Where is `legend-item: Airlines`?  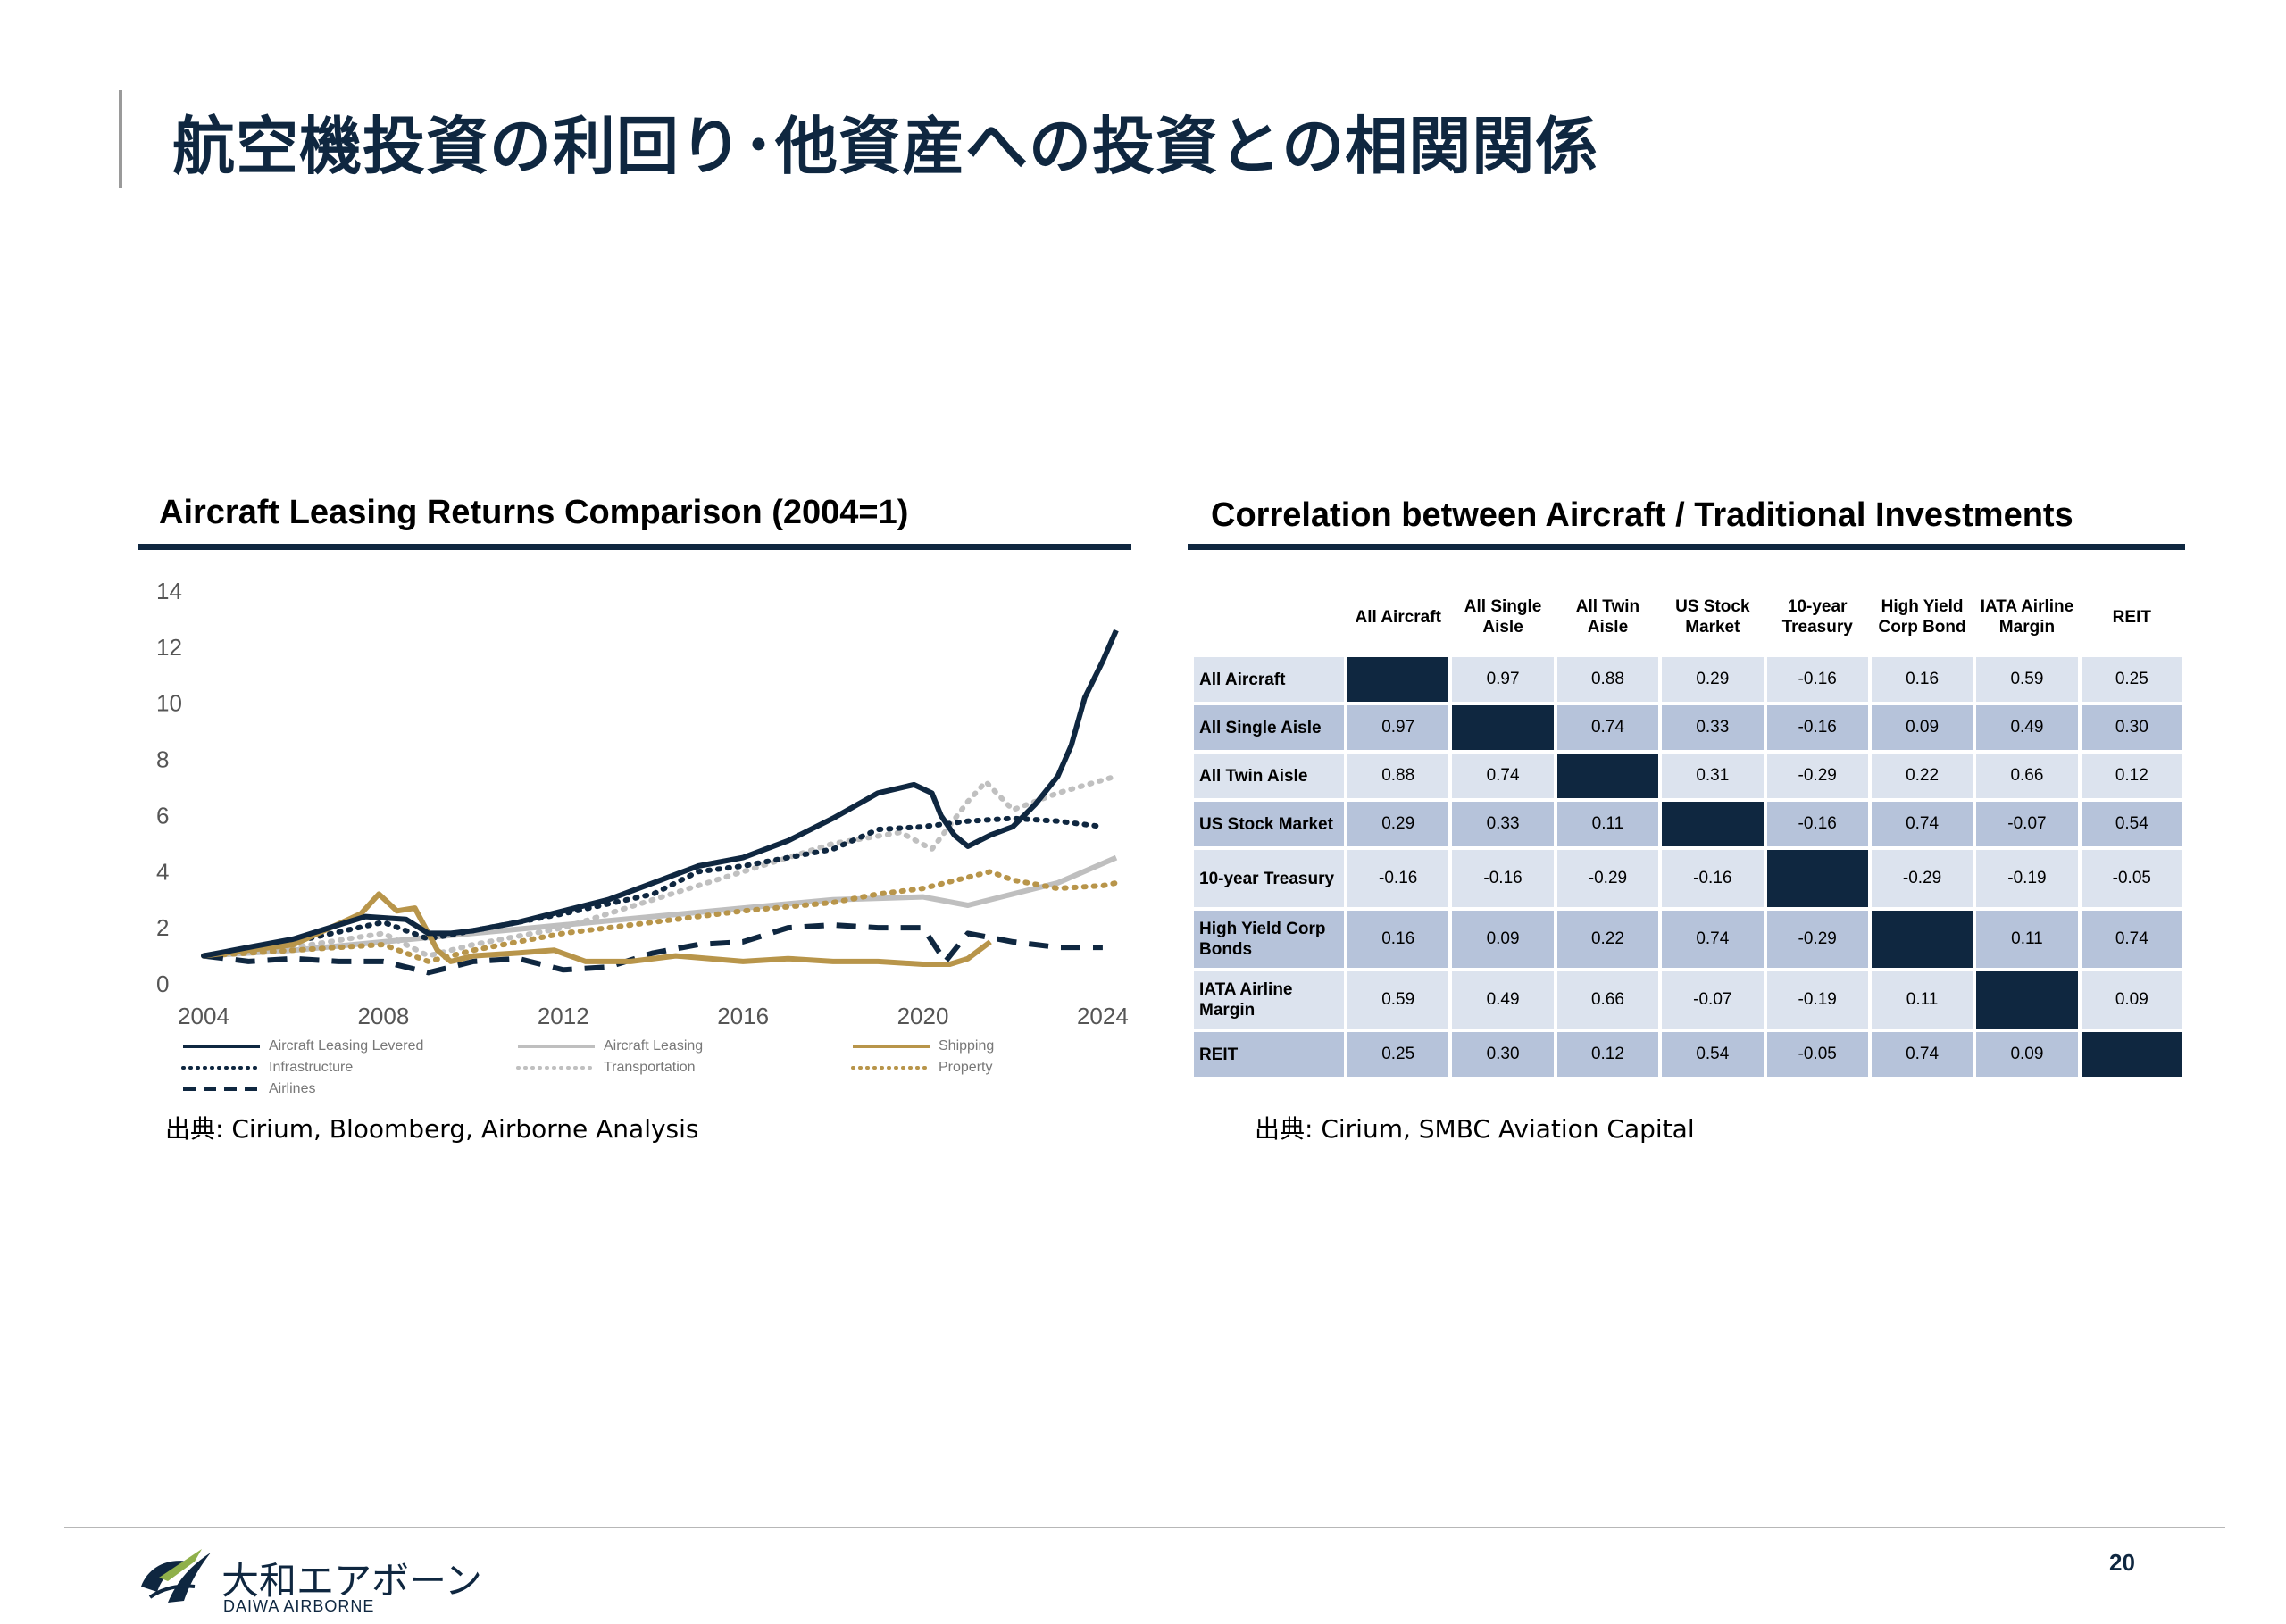
legend-item: Airlines is located at coordinates (248, 1089).